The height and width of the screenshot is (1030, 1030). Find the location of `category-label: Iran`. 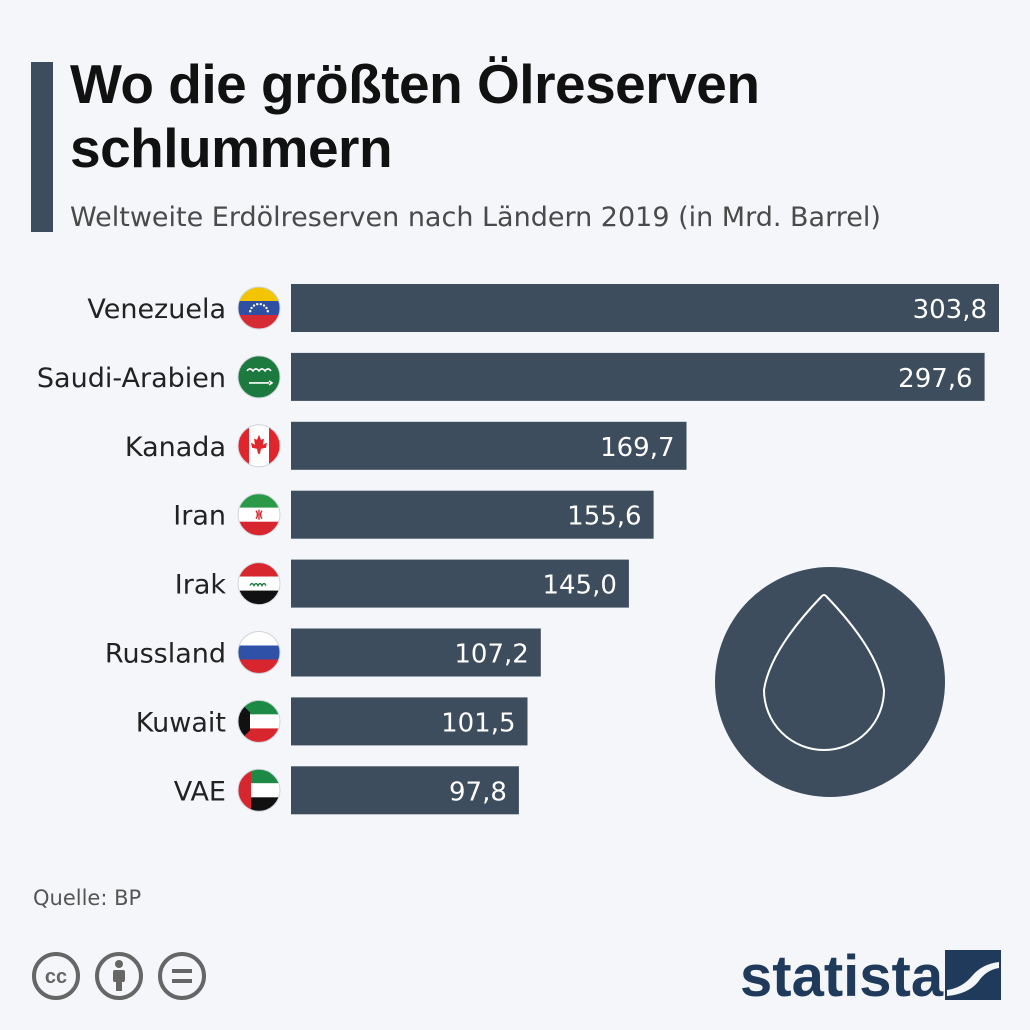

category-label: Iran is located at coordinates (199, 516).